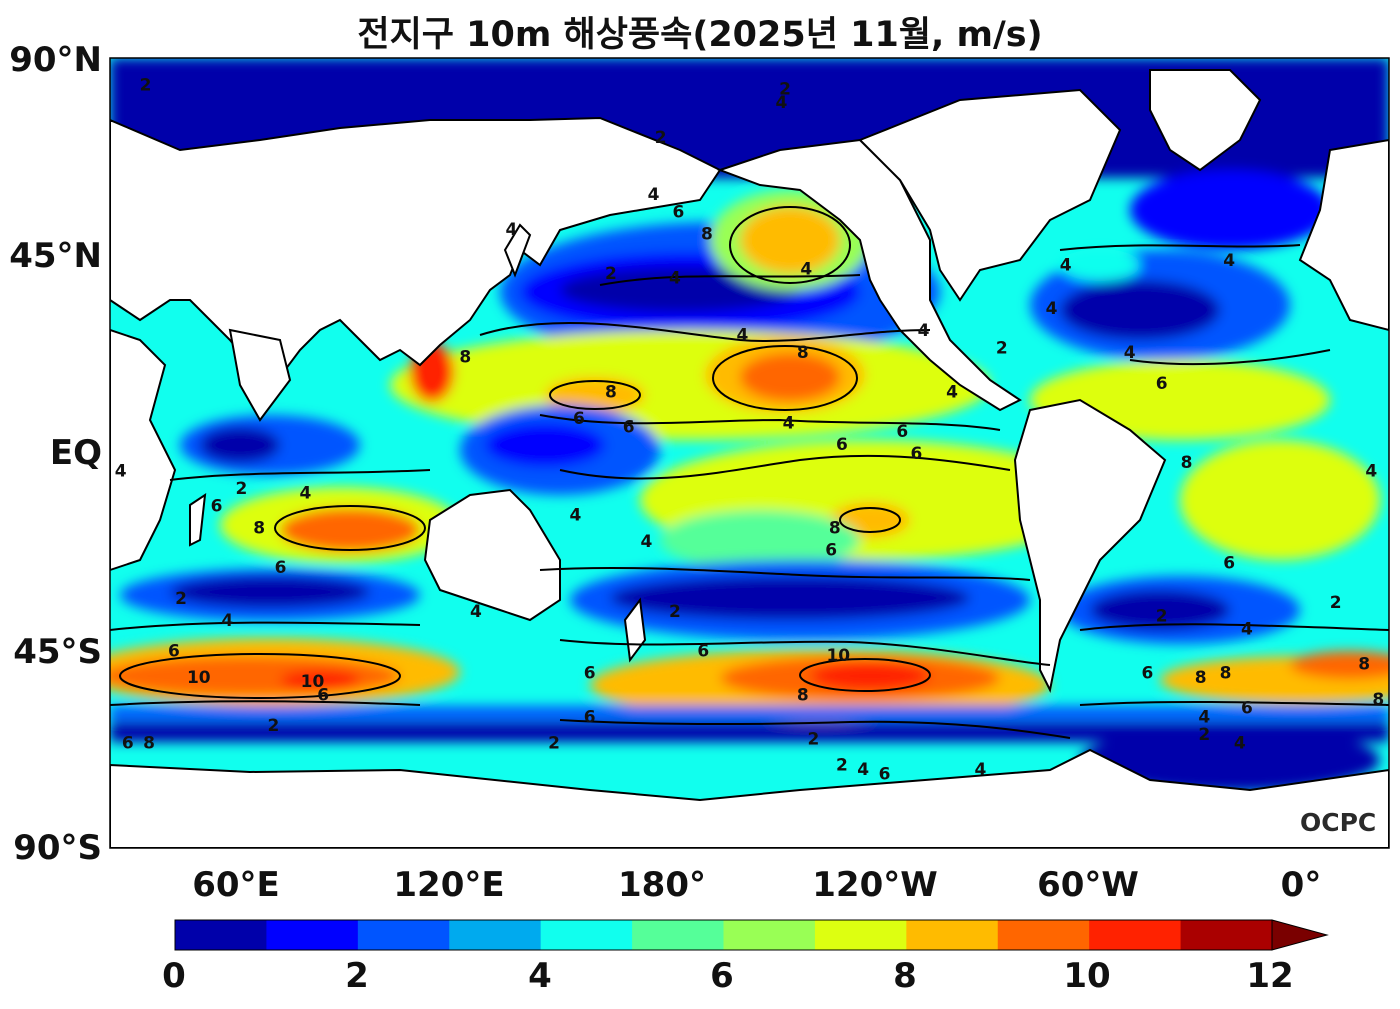  What do you see at coordinates (1205, 120) in the screenshot?
I see `greenland-land` at bounding box center [1205, 120].